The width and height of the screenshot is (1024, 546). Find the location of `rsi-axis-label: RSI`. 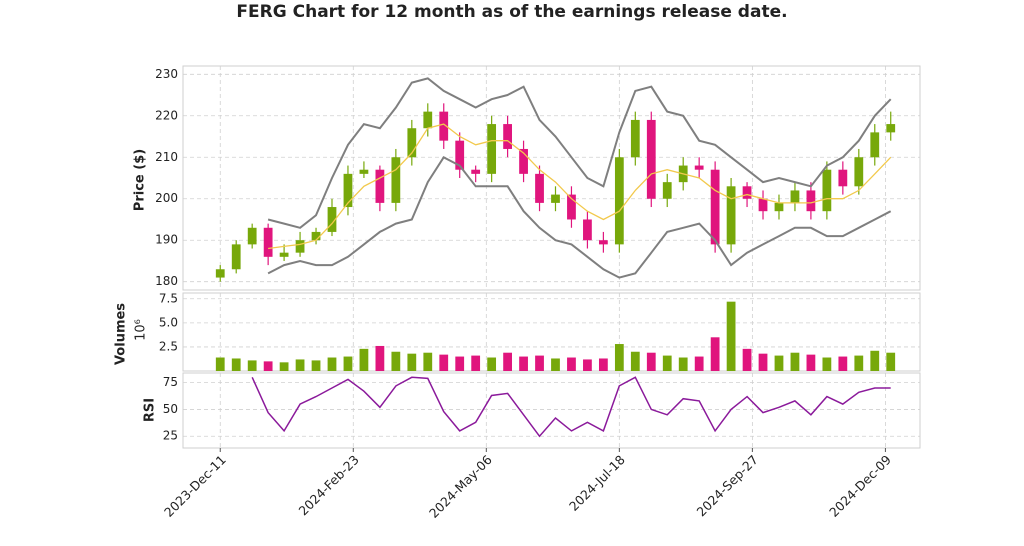

rsi-axis-label: RSI is located at coordinates (150, 410).